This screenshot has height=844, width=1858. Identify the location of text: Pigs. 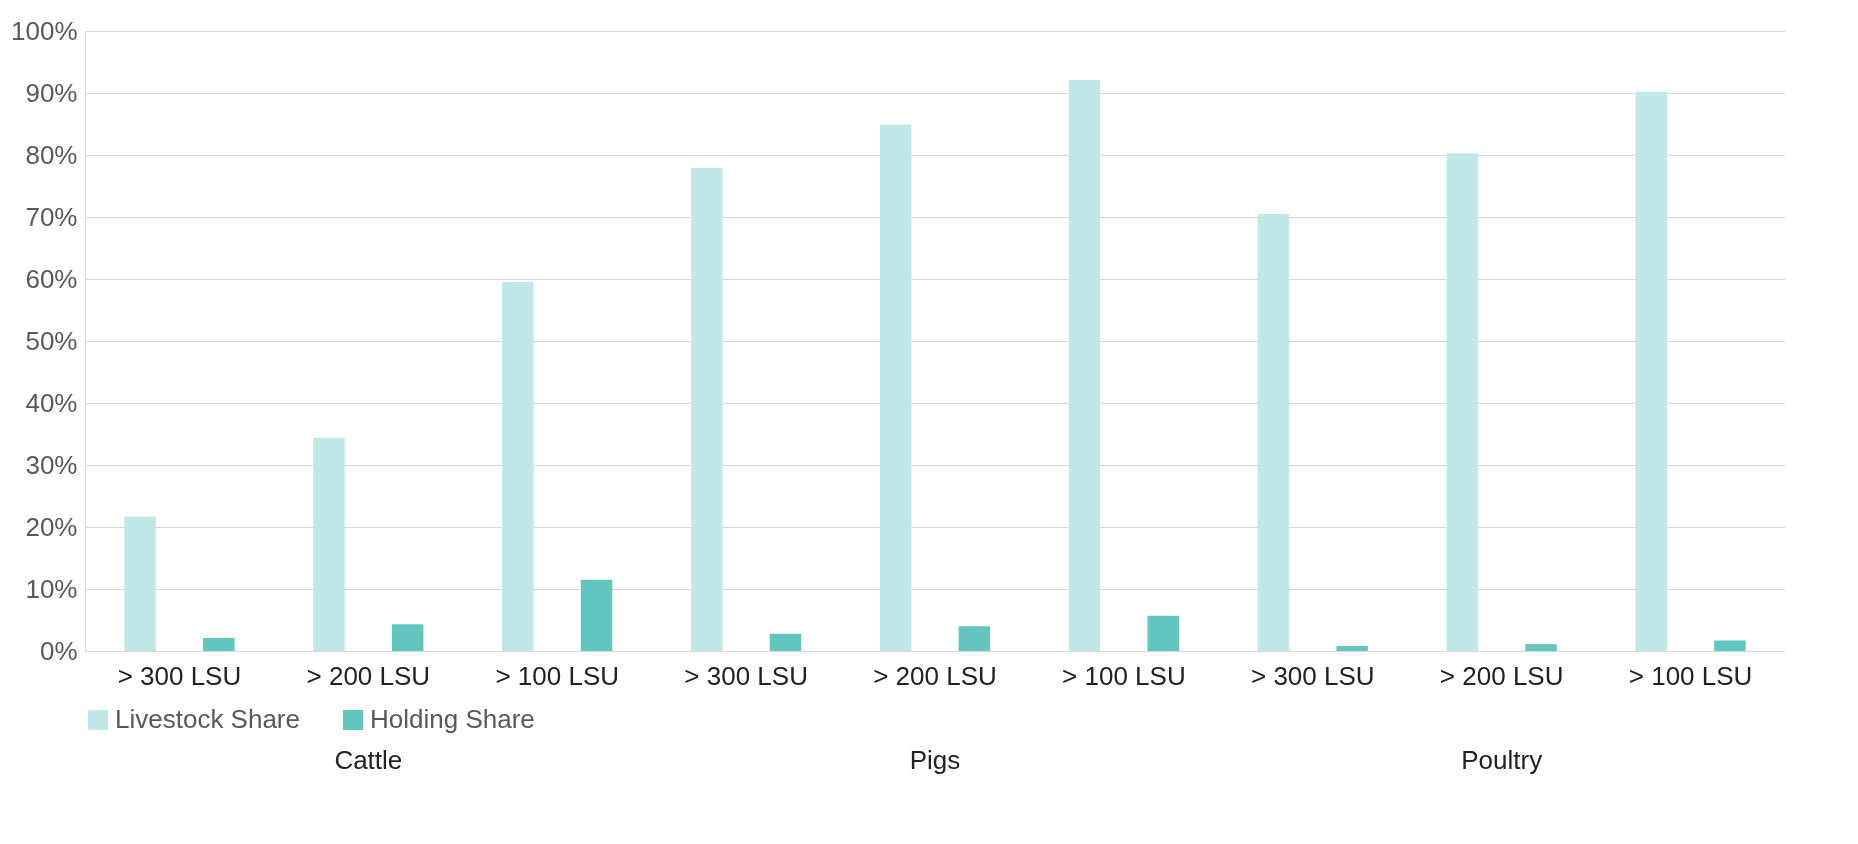
(935, 760).